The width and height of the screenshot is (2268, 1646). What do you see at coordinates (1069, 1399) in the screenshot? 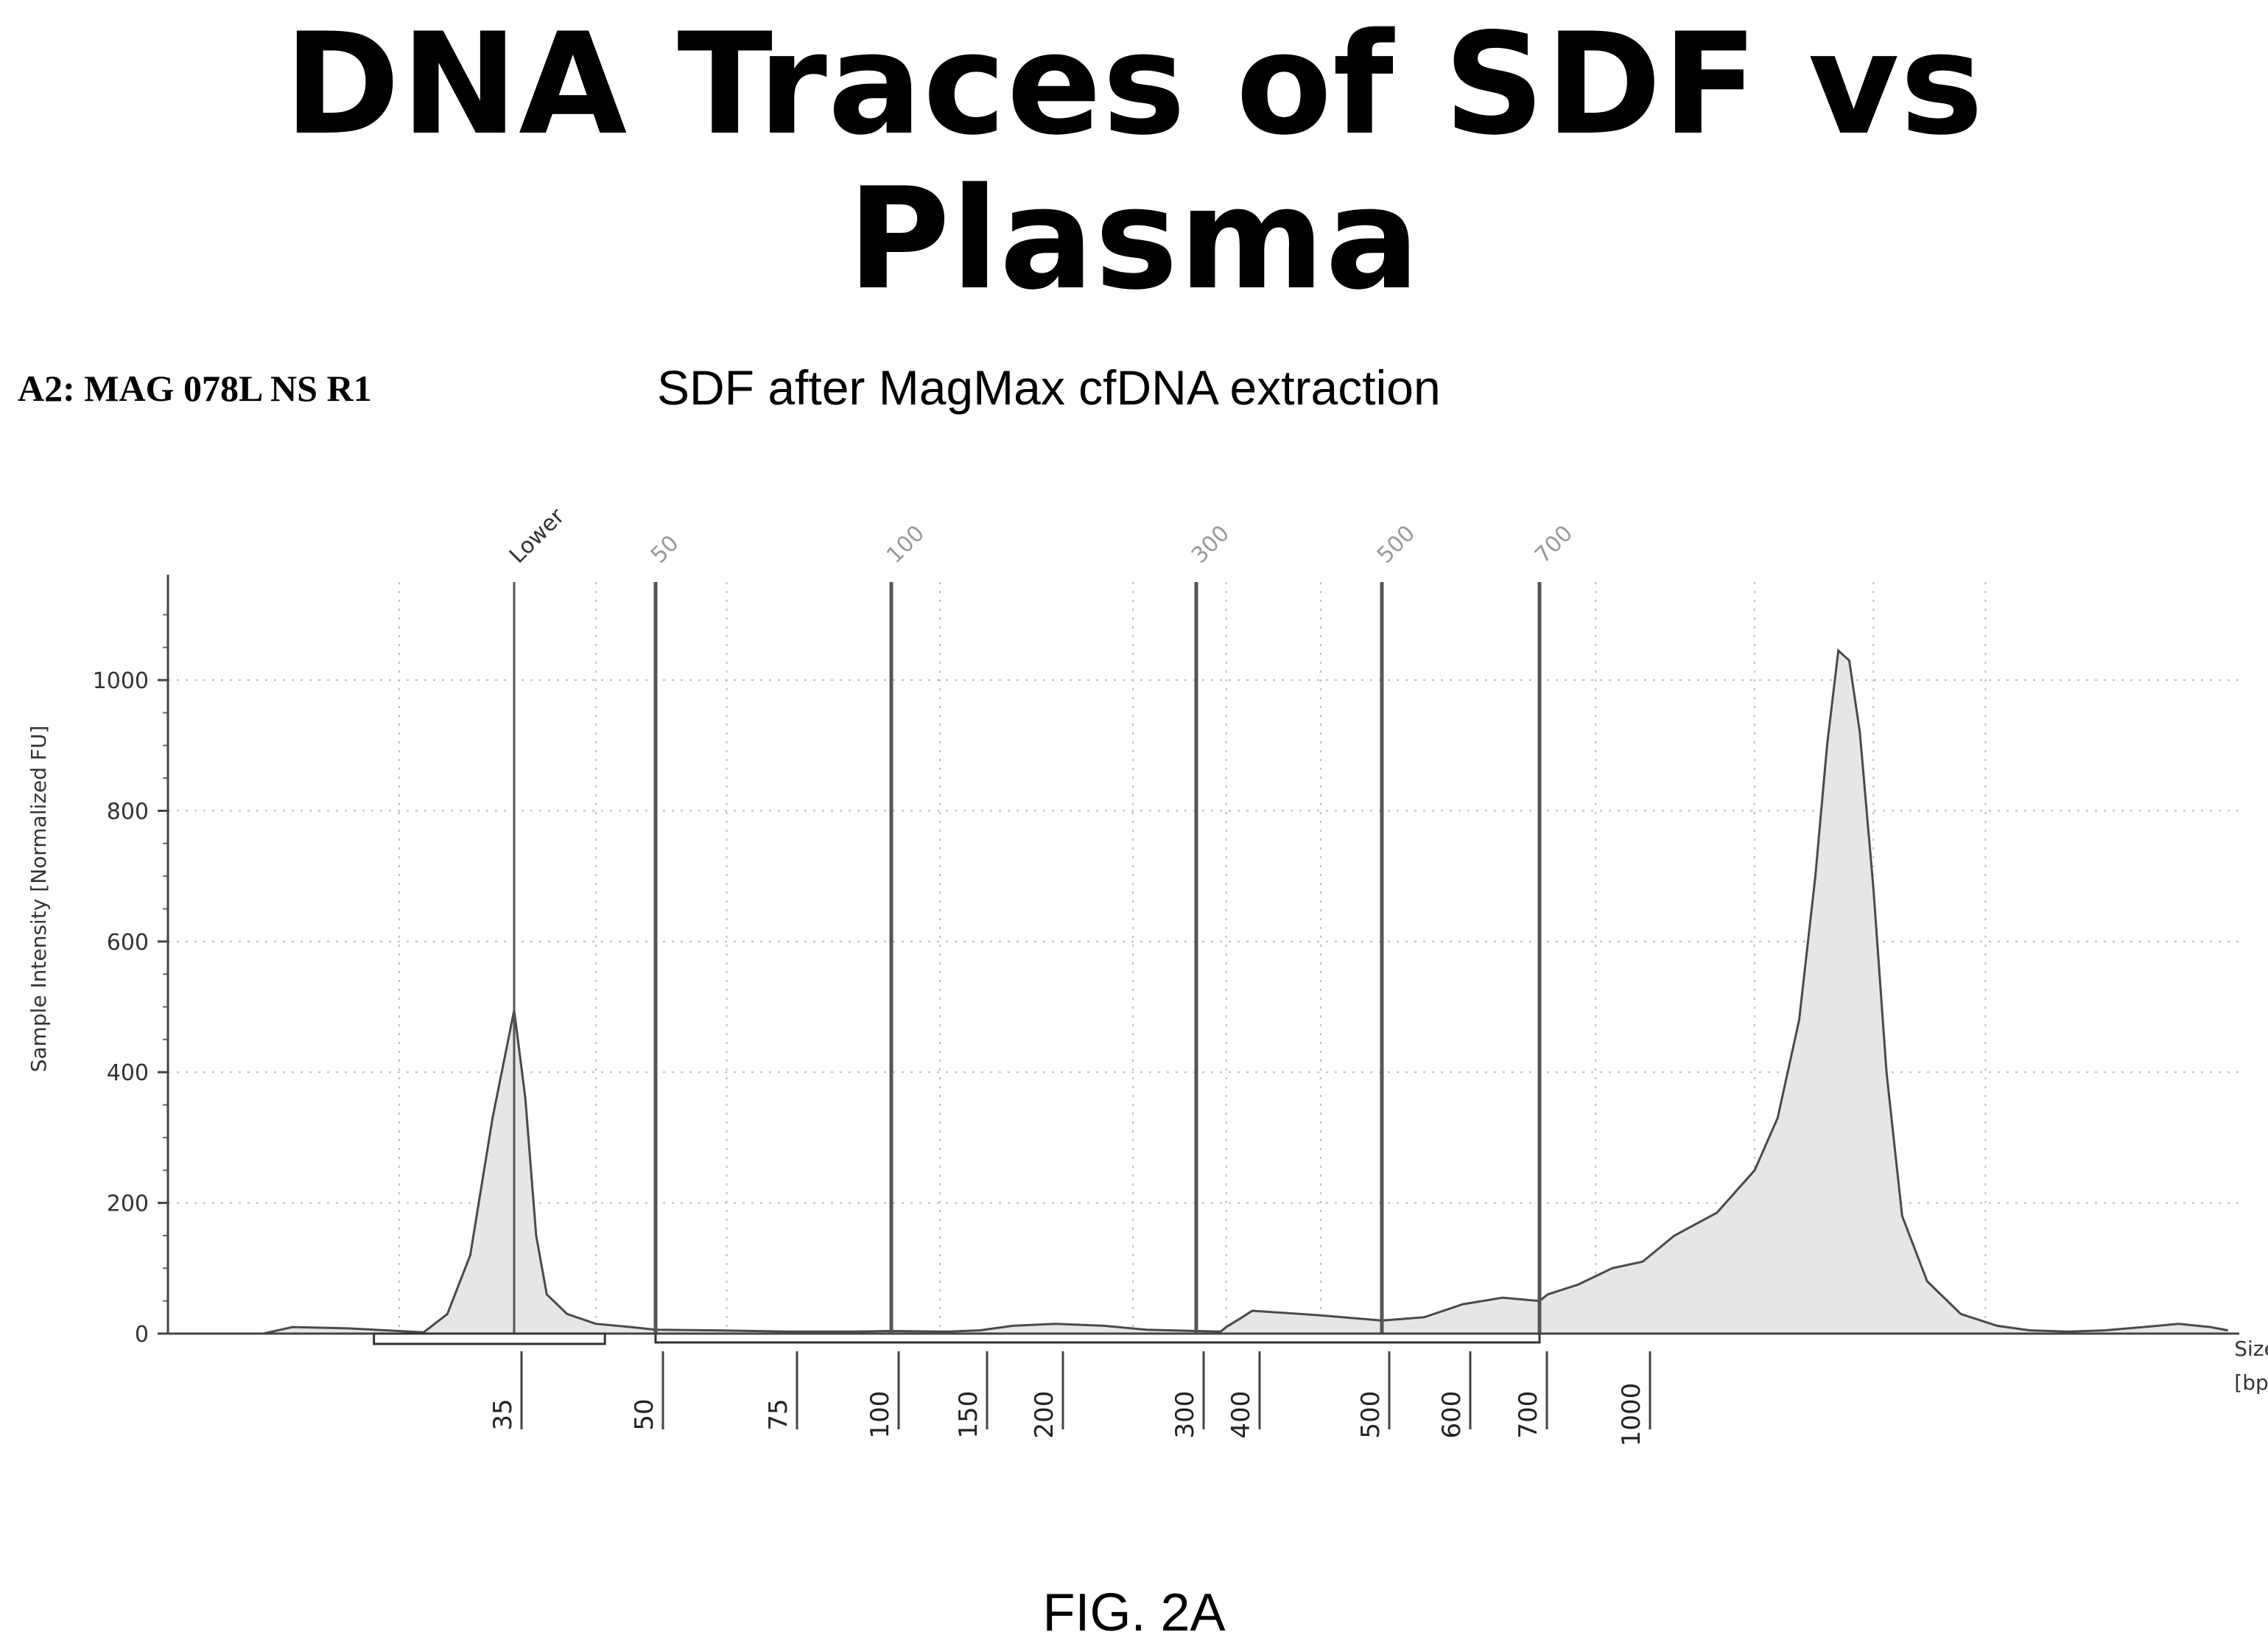
I see `ladder-layer: 35 50 75 100 150 200 300 400 500 600 700 1000` at bounding box center [1069, 1399].